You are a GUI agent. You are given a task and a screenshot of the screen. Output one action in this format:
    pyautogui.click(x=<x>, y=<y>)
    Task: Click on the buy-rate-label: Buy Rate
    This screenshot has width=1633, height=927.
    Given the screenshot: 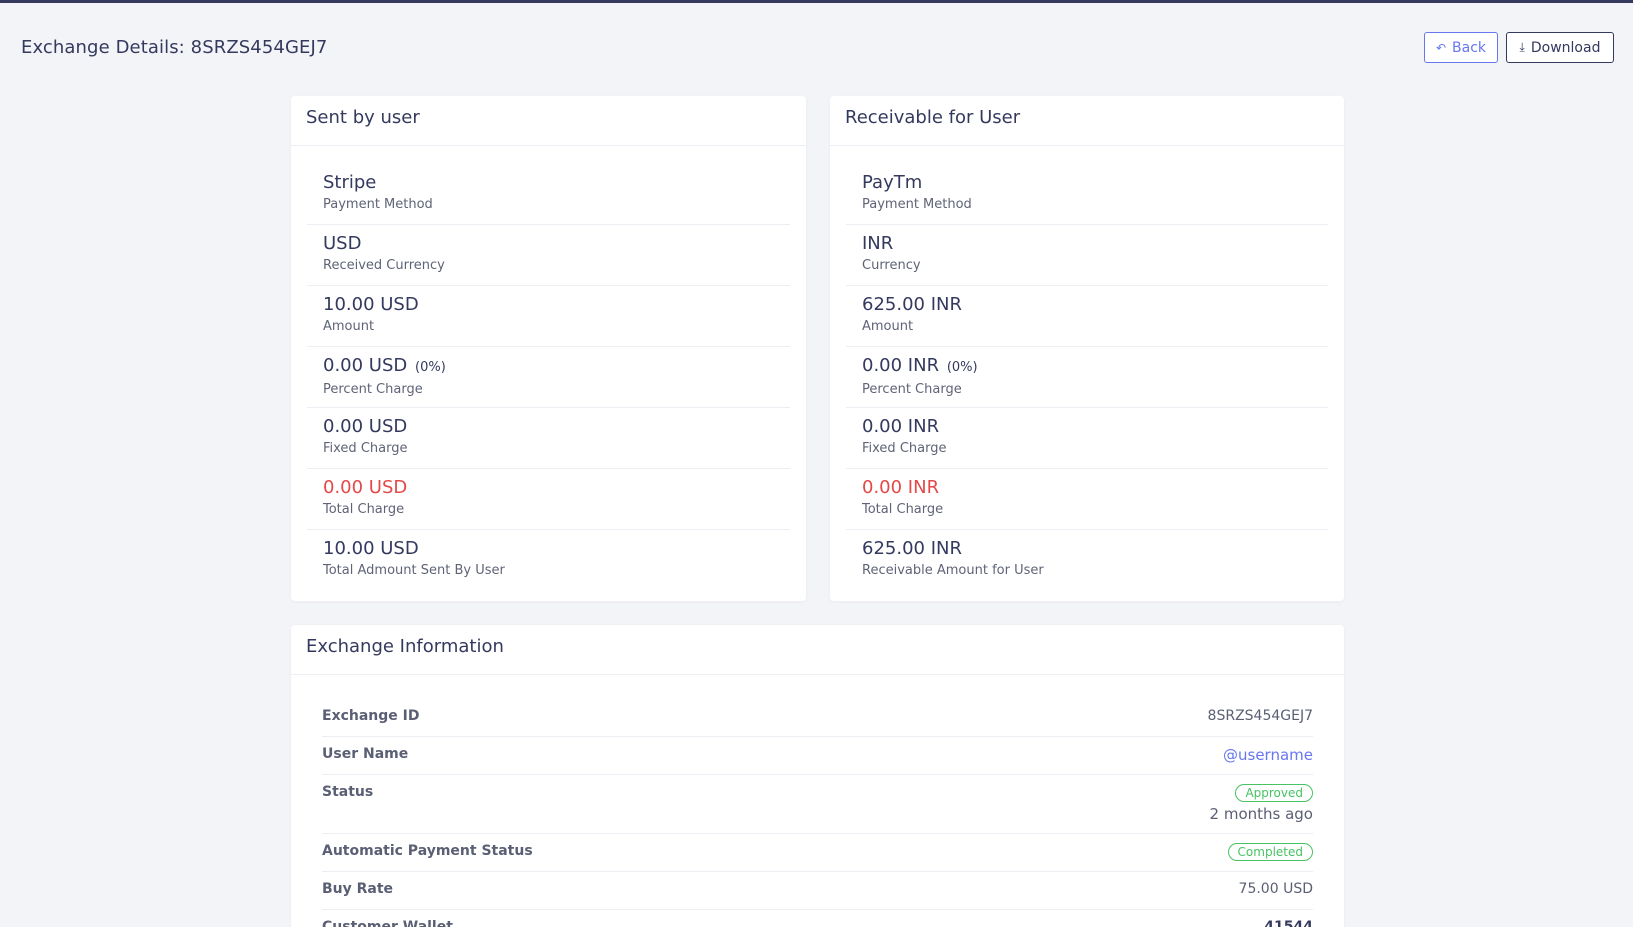 What is the action you would take?
    pyautogui.click(x=358, y=889)
    